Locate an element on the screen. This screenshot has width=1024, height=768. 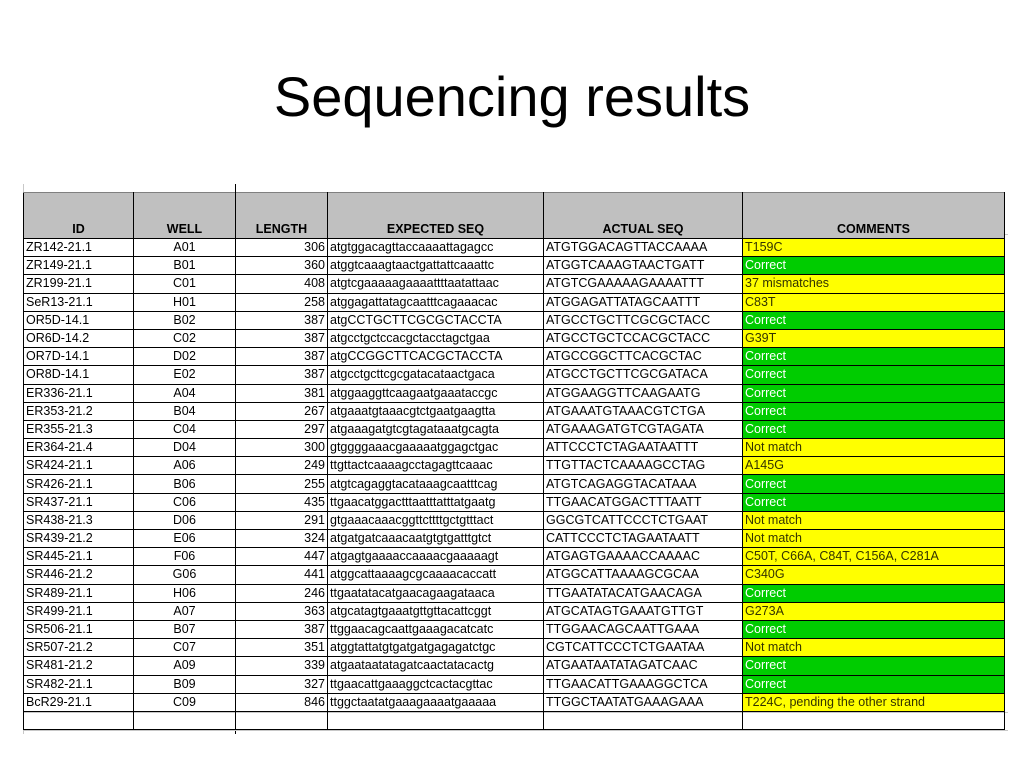
cell-actual-seq: TTGTTACTCAAAAGCCTAG is located at coordinates (643, 466).